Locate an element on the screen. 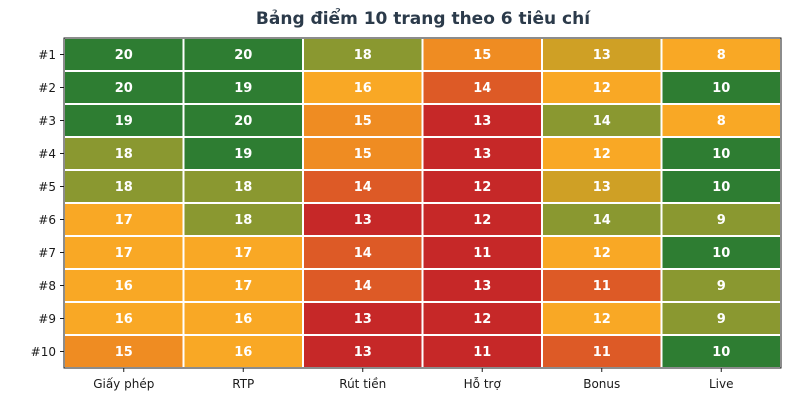  y-tick-label: #1 is located at coordinates (47, 55).